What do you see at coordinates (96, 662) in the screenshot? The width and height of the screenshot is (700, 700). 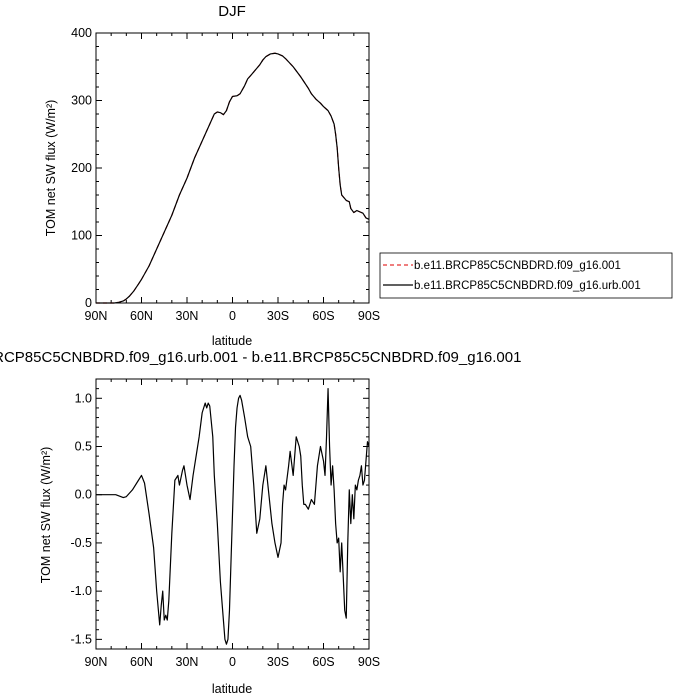 I see `bottom-x-tick-label: 90N` at bounding box center [96, 662].